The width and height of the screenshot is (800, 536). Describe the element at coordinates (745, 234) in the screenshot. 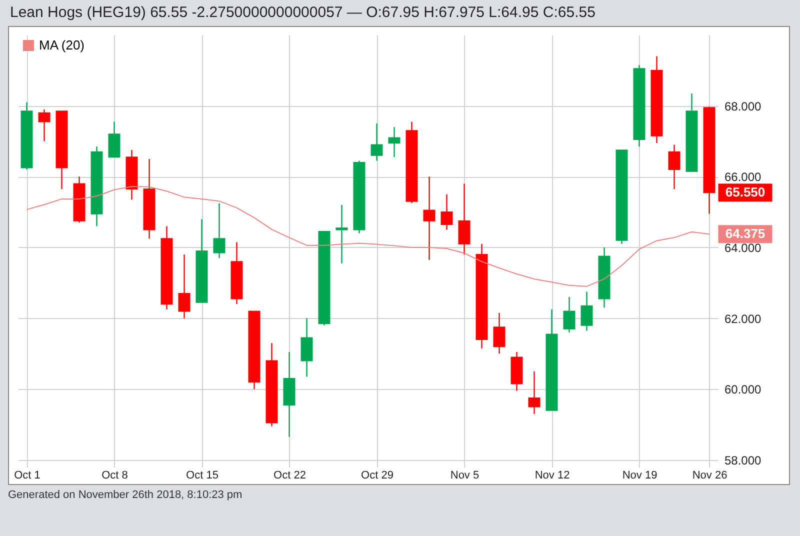

I see `annotation: 64.375` at that location.